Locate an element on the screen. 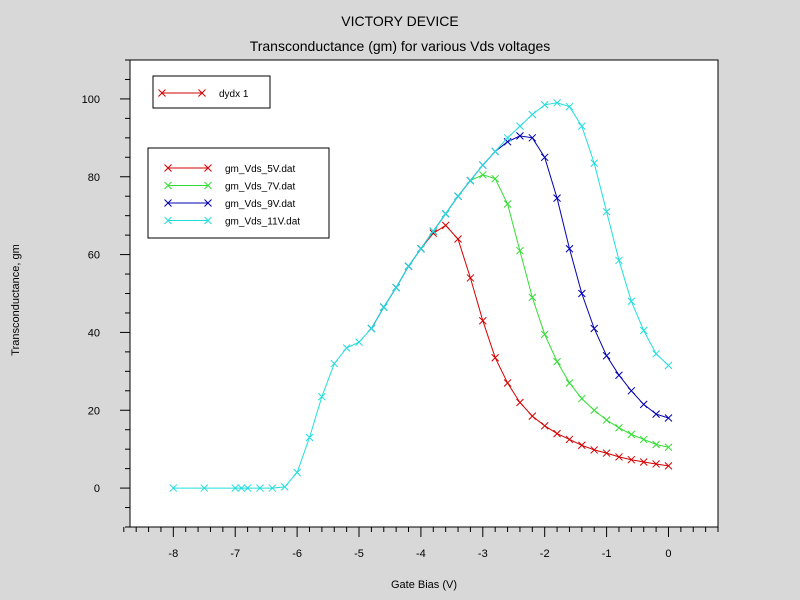  x-tick-label: -7 is located at coordinates (235, 554).